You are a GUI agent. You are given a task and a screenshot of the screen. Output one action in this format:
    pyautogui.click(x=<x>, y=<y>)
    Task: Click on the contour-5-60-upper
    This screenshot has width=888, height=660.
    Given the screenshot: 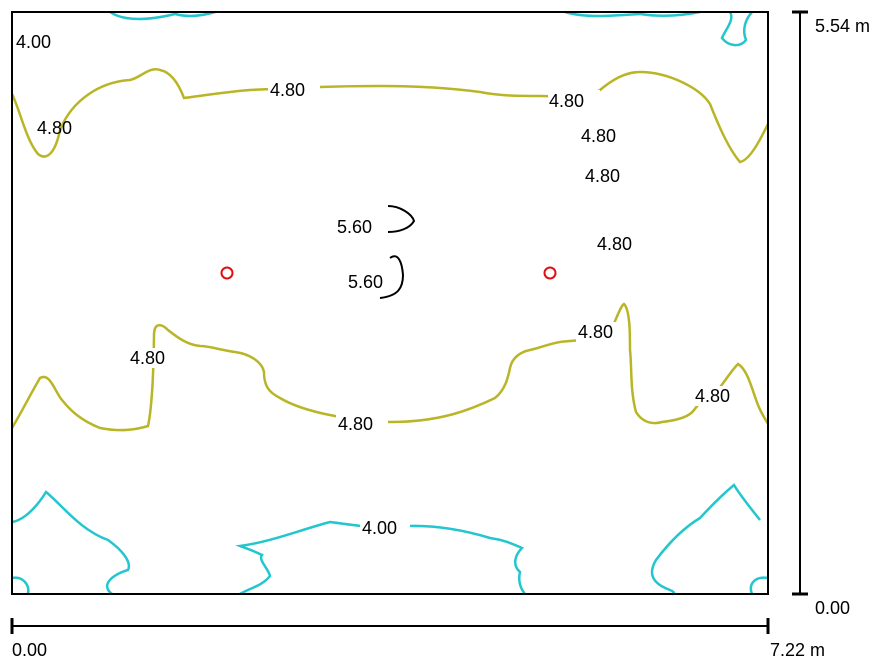 What is the action you would take?
    pyautogui.click(x=401, y=219)
    